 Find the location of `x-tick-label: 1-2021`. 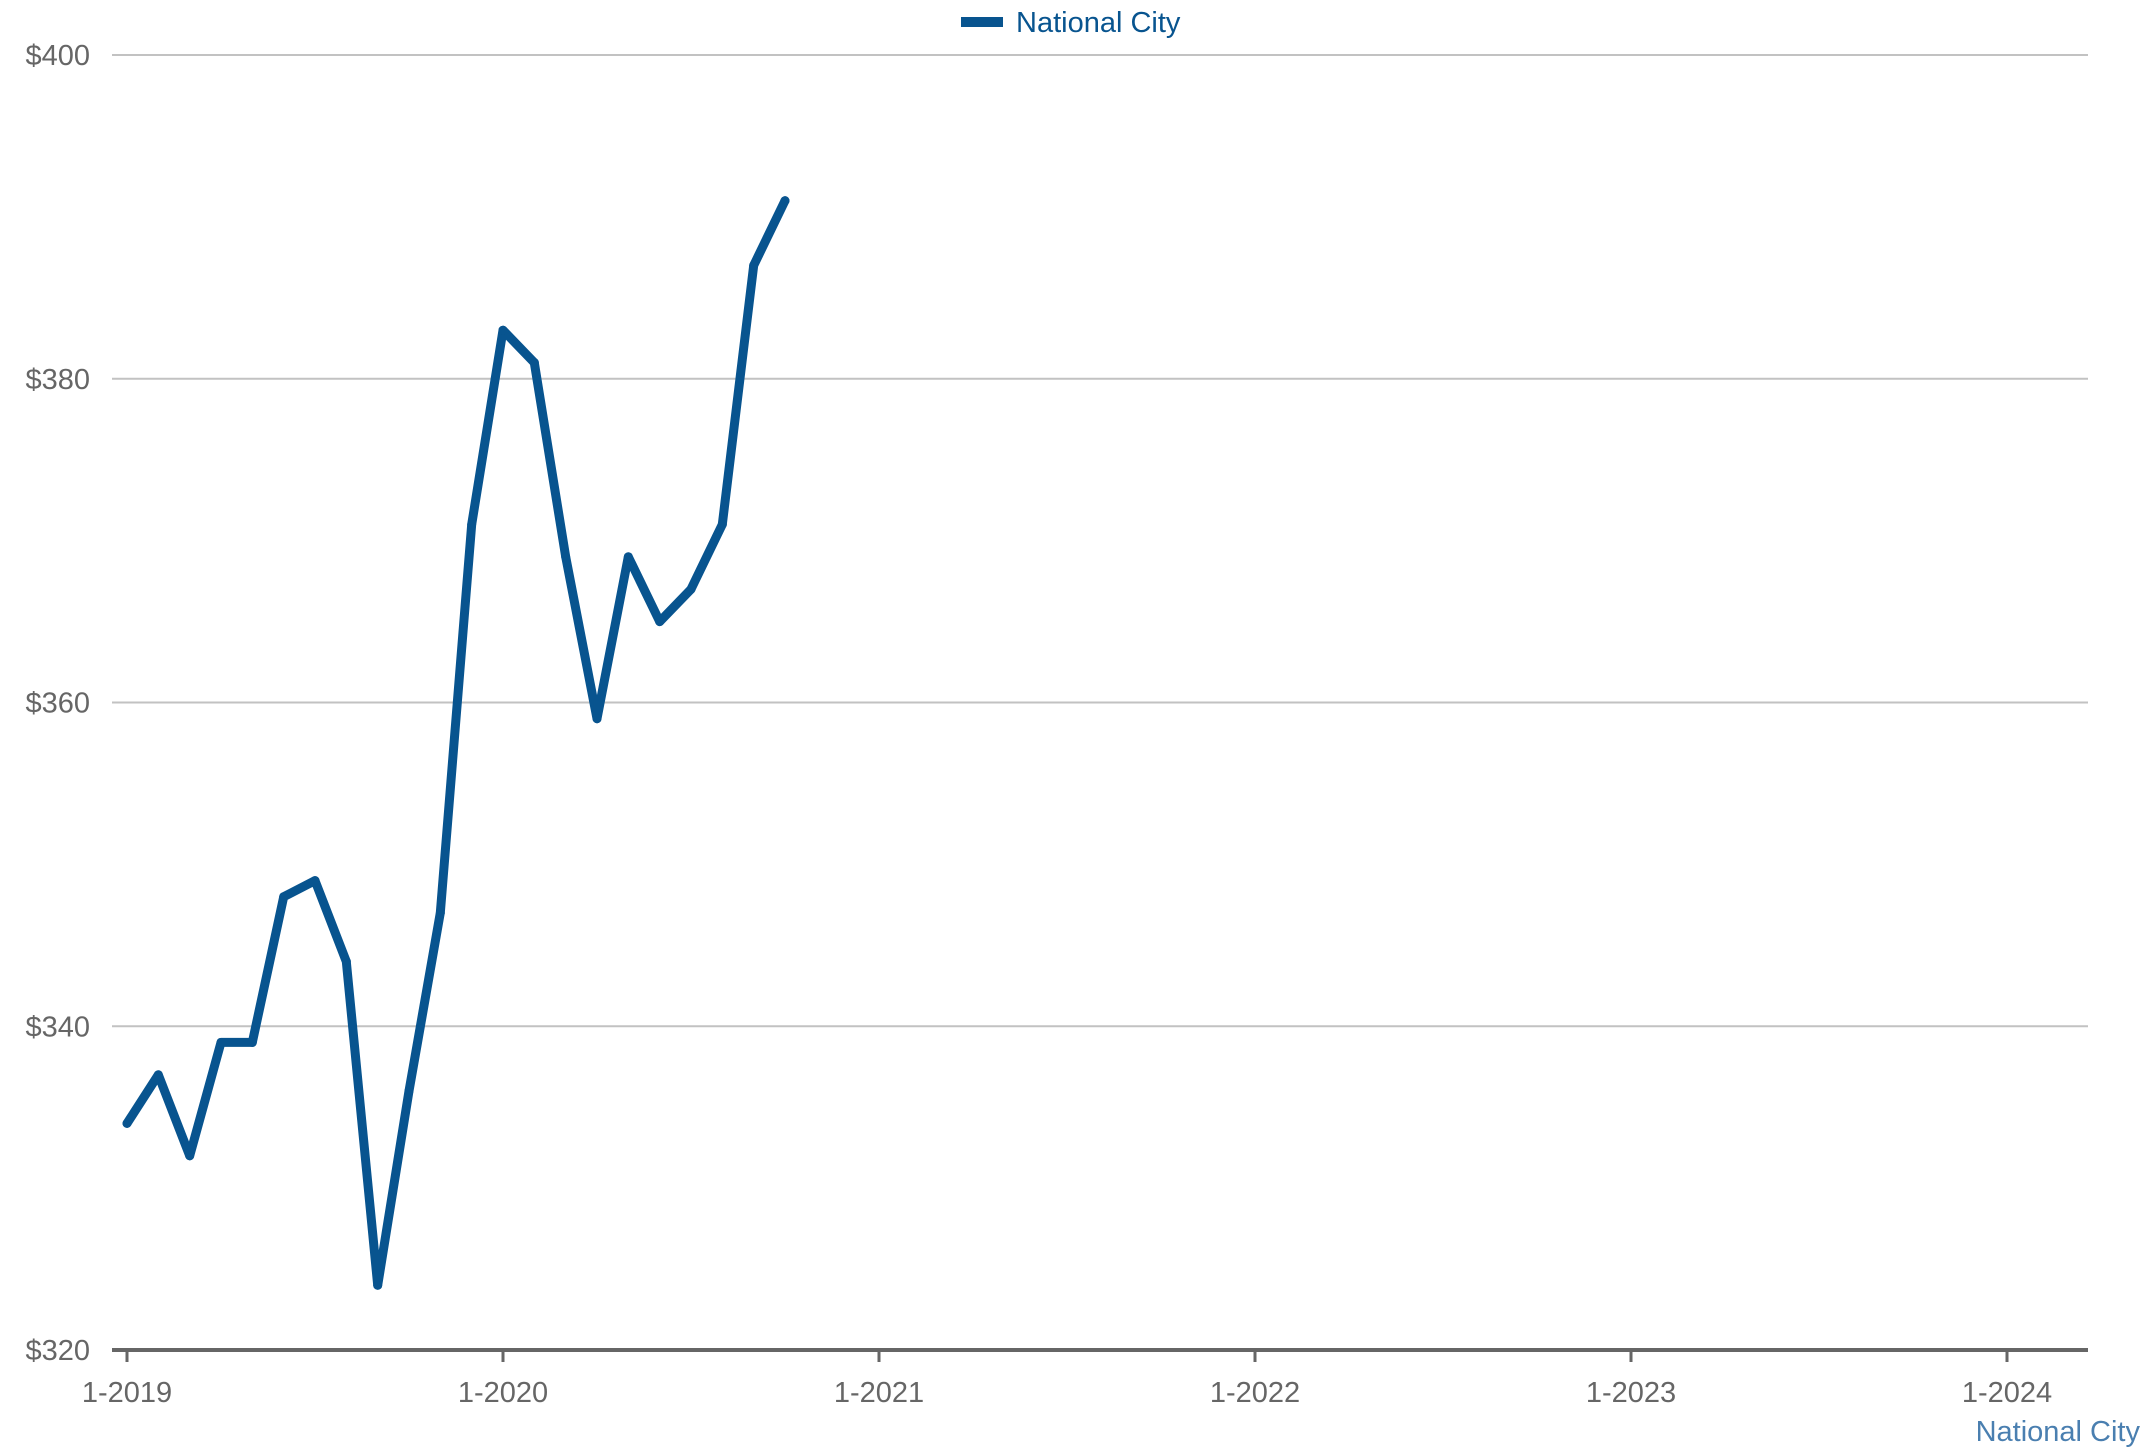

x-tick-label: 1-2021 is located at coordinates (879, 1393).